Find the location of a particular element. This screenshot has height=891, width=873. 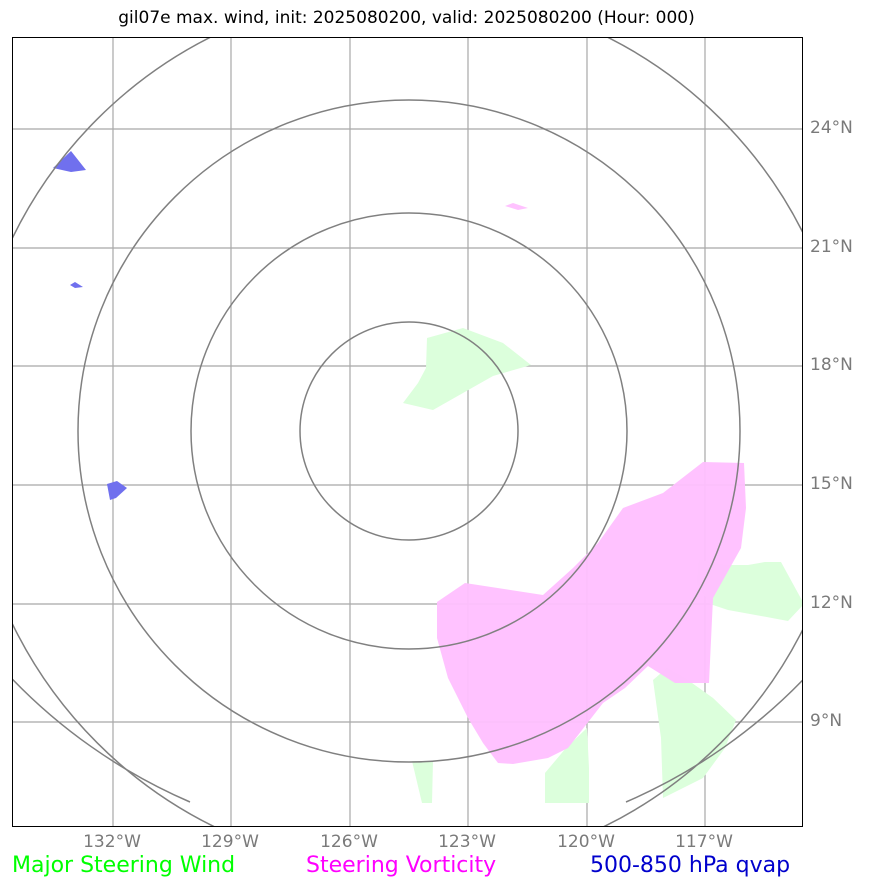

lat-label-12n: 12°N is located at coordinates (831, 603).